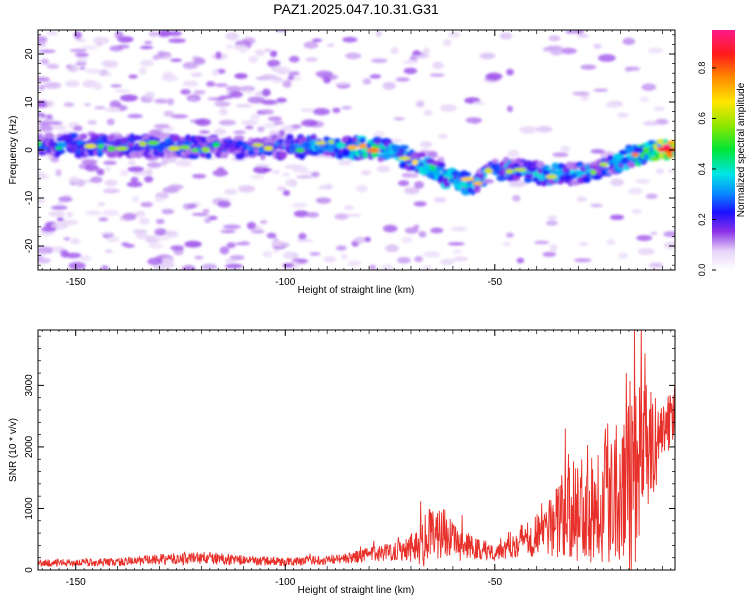  What do you see at coordinates (356, 164) in the screenshot?
I see `heatmap-ridge-cells` at bounding box center [356, 164].